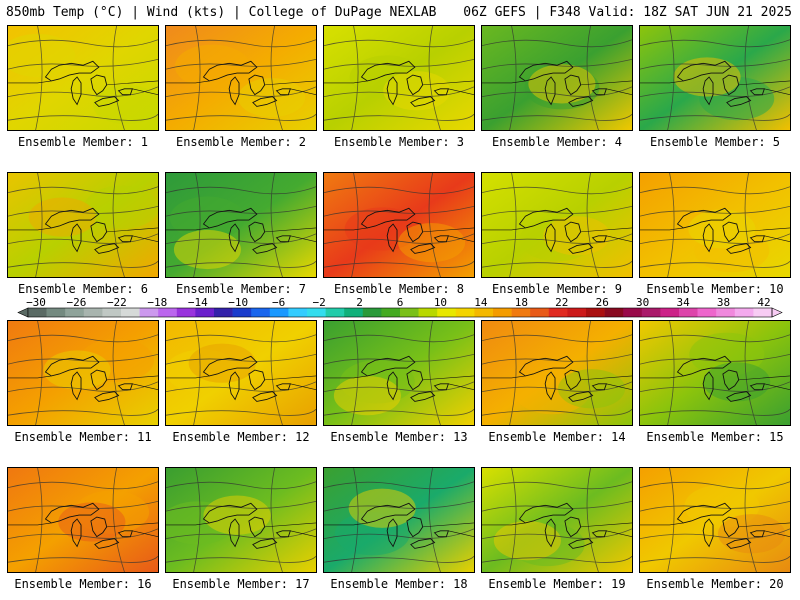 This screenshot has height=600, width=800. I want to click on member-caption: Ensemble Member: 16, so click(83, 584).